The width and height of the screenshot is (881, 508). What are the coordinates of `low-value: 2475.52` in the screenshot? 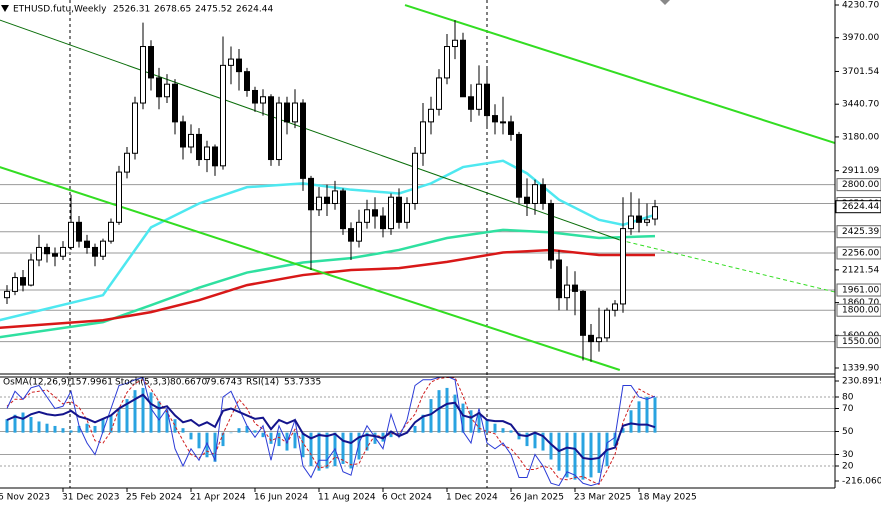 It's located at (213, 10).